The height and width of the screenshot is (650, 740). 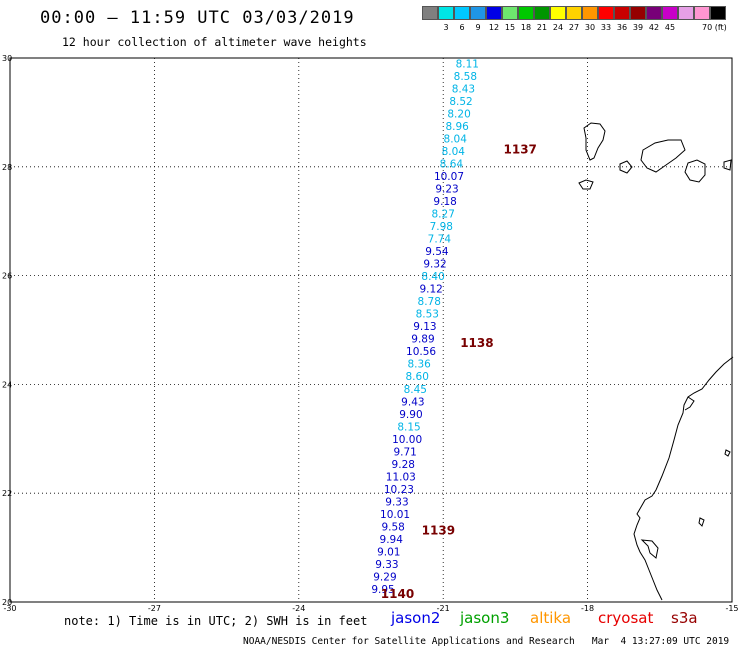 What do you see at coordinates (622, 27) in the screenshot?
I see `color-swatch-label: 36` at bounding box center [622, 27].